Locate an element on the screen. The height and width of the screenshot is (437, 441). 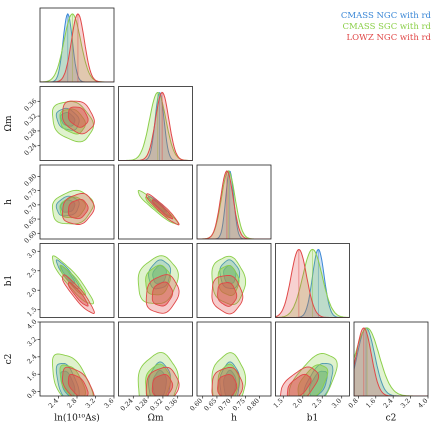
y-axis-label-b1: b1 is located at coordinates (9, 281).